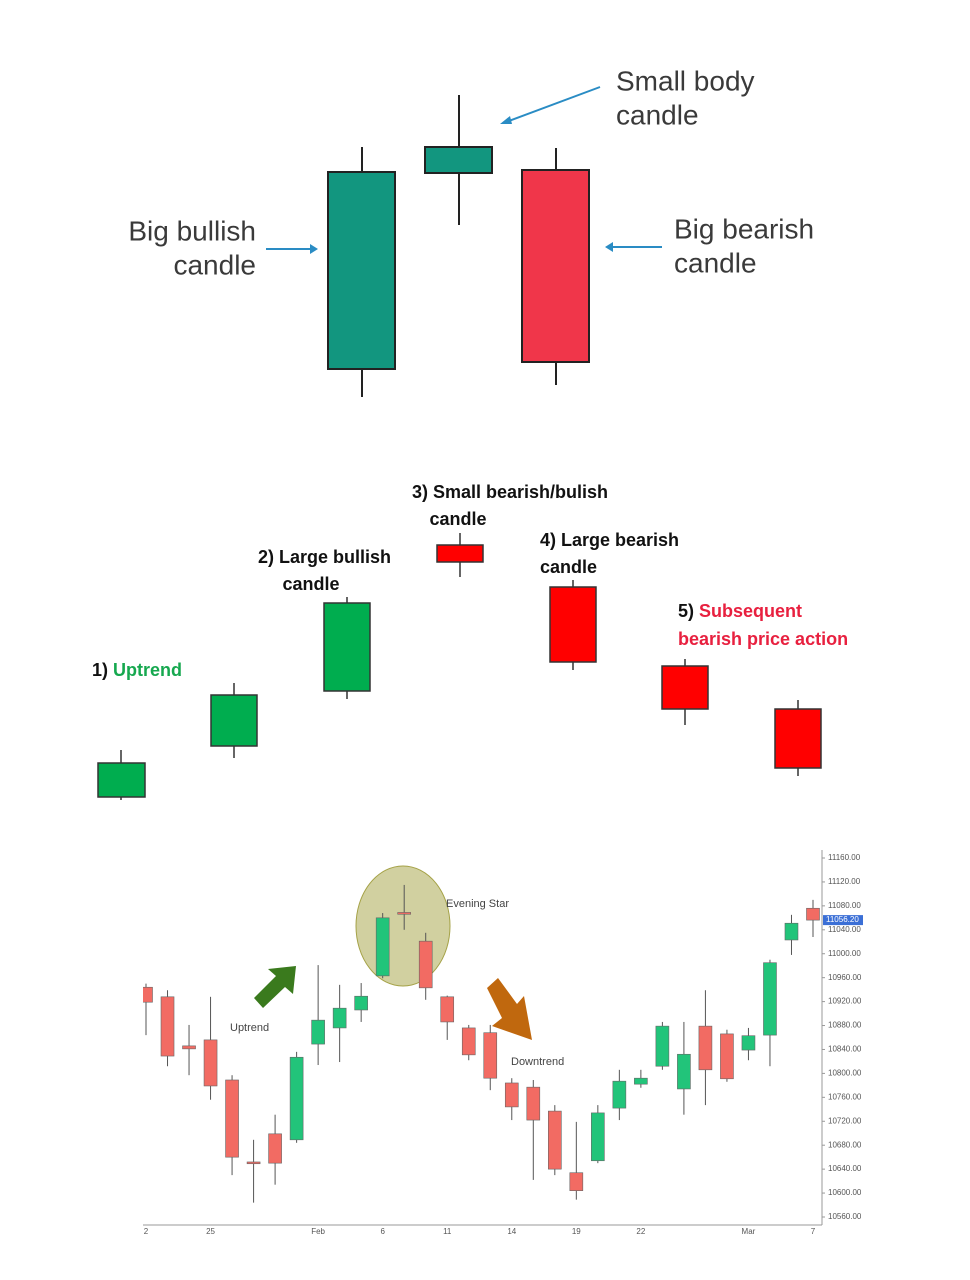 Image resolution: width=970 pixels, height=1280 pixels. I want to click on label: 4) Large bearish, so click(609, 540).